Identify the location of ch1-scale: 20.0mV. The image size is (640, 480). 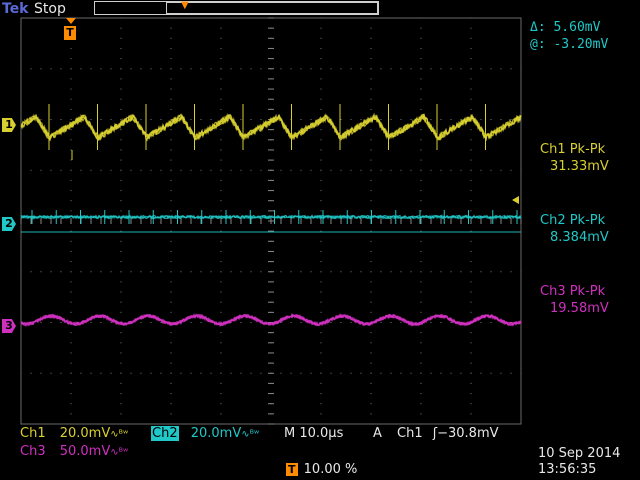
(85, 433).